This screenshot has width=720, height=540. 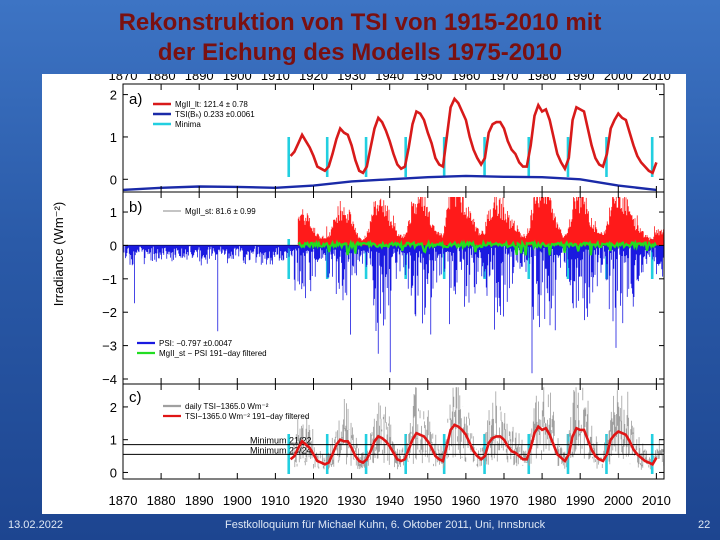 What do you see at coordinates (113, 407) in the screenshot?
I see `y-tick-label-c: 2` at bounding box center [113, 407].